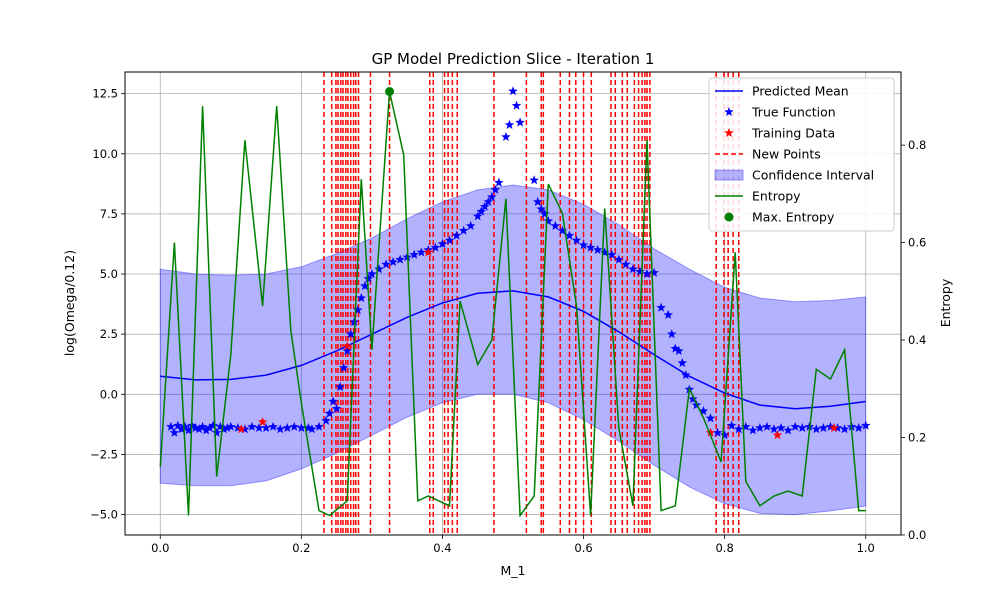  Describe the element at coordinates (513, 350) in the screenshot. I see `predicted-mean-line` at that location.